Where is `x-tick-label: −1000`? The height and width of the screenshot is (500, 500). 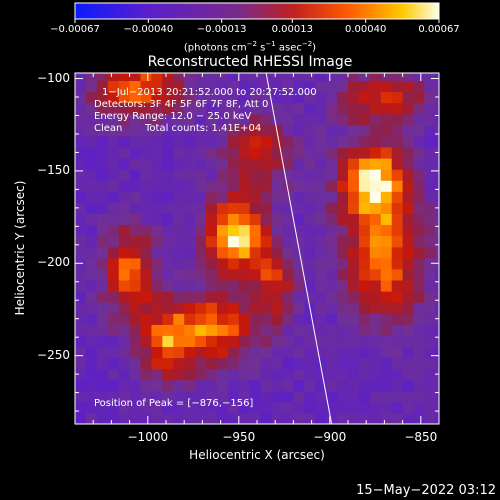 x-tick-label: −1000 is located at coordinates (148, 437).